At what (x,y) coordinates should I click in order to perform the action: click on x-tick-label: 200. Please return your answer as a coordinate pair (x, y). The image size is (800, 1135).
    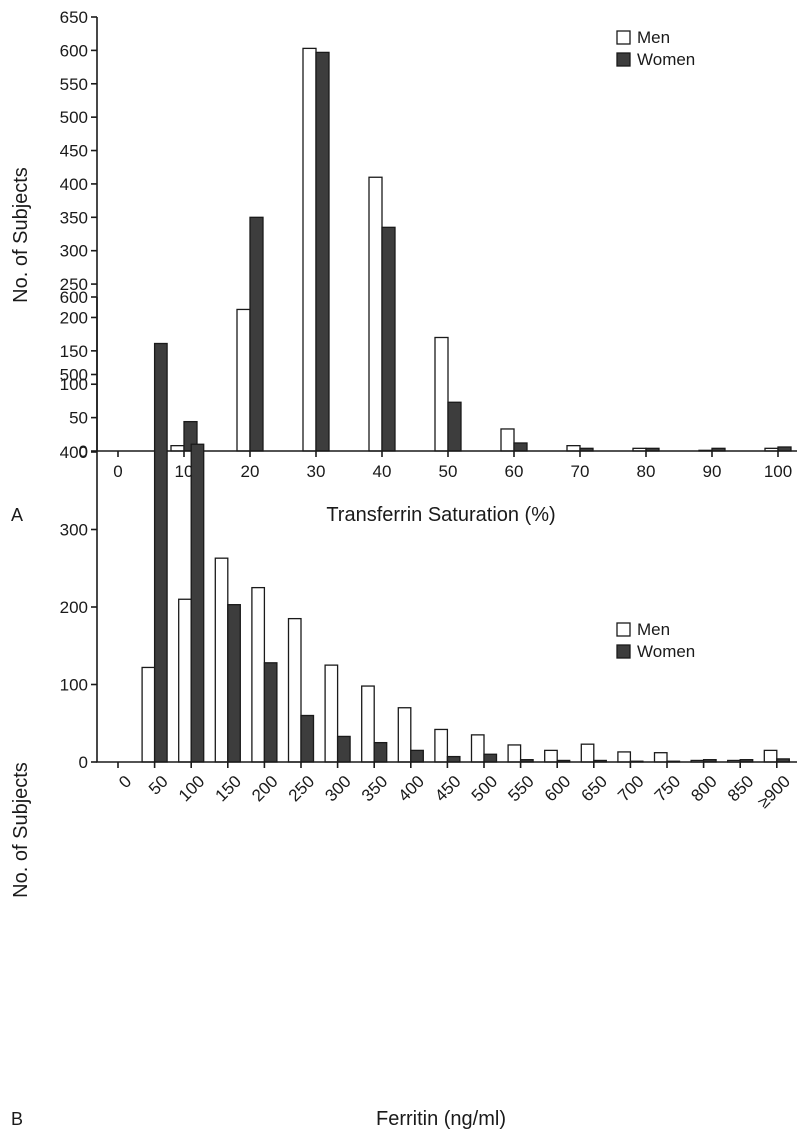
    Looking at the image, I should click on (264, 788).